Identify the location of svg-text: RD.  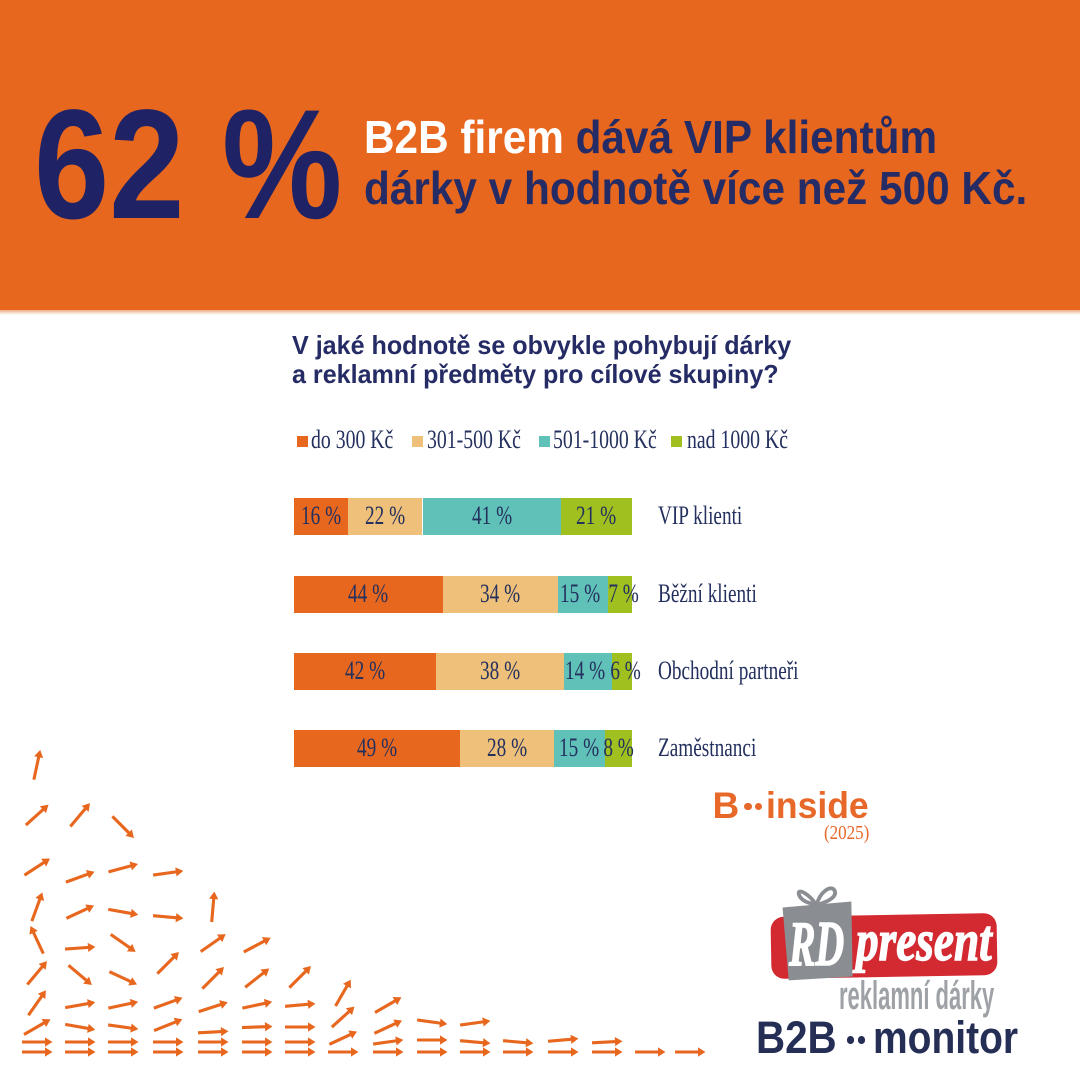
(816, 944).